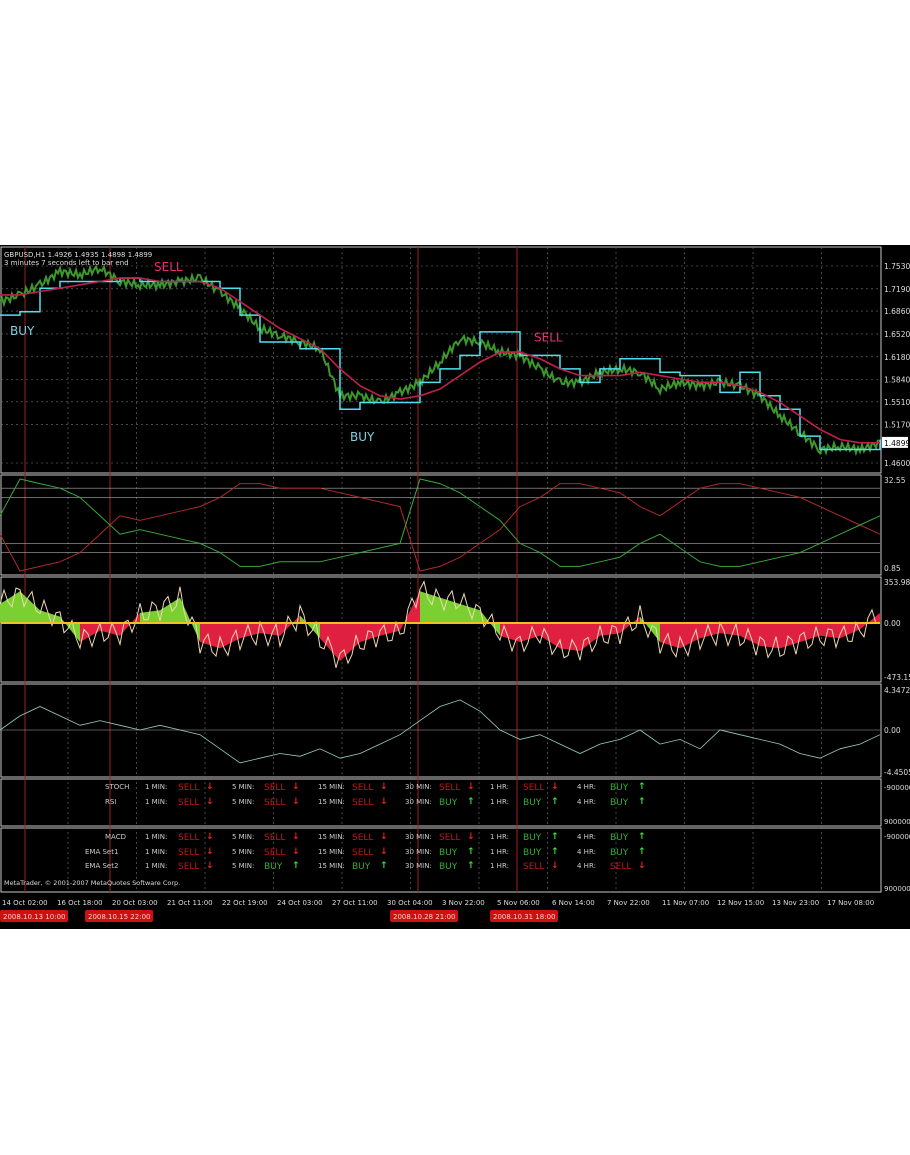 This screenshot has height=1155, width=910. What do you see at coordinates (892, 568) in the screenshot?
I see `stoch-tick-label: 0.85` at bounding box center [892, 568].